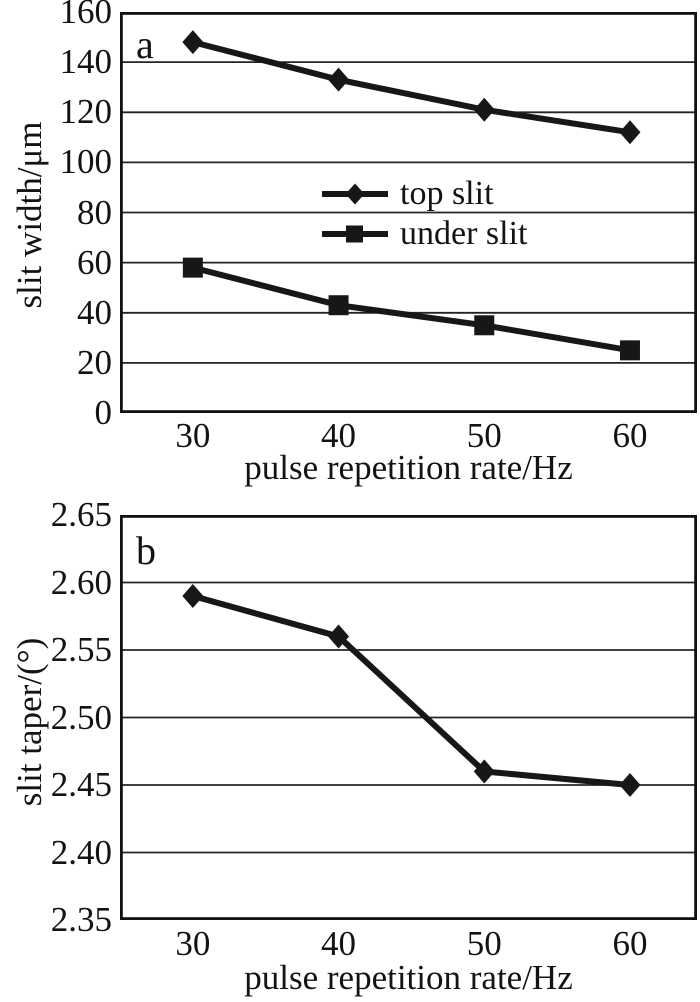 The height and width of the screenshot is (1002, 700). What do you see at coordinates (81, 582) in the screenshot?
I see `y-tick-label: 2.60` at bounding box center [81, 582].